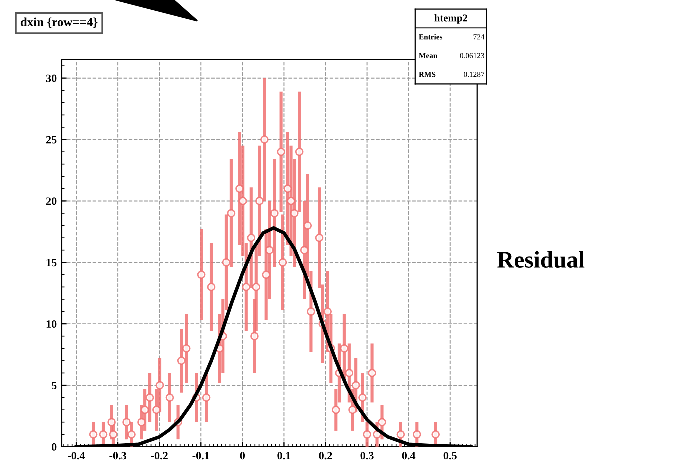 The width and height of the screenshot is (681, 468). I want to click on x-tick-label: 0.5, so click(450, 456).